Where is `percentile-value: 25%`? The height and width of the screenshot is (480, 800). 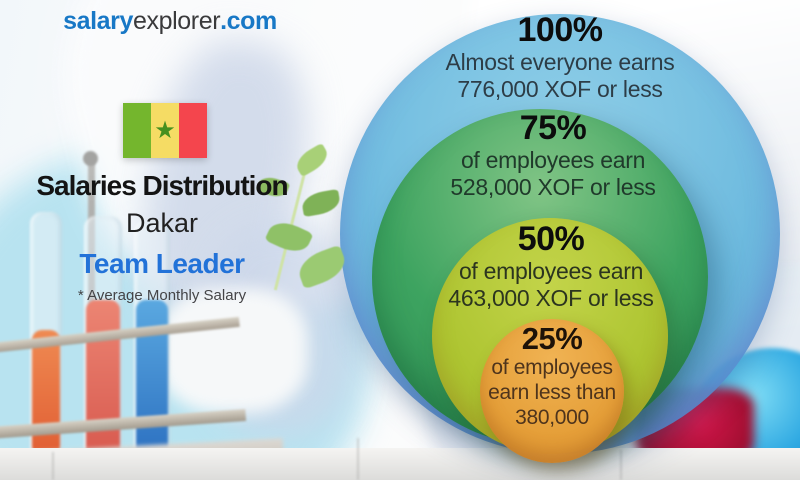
percentile-value: 25% is located at coordinates (552, 338).